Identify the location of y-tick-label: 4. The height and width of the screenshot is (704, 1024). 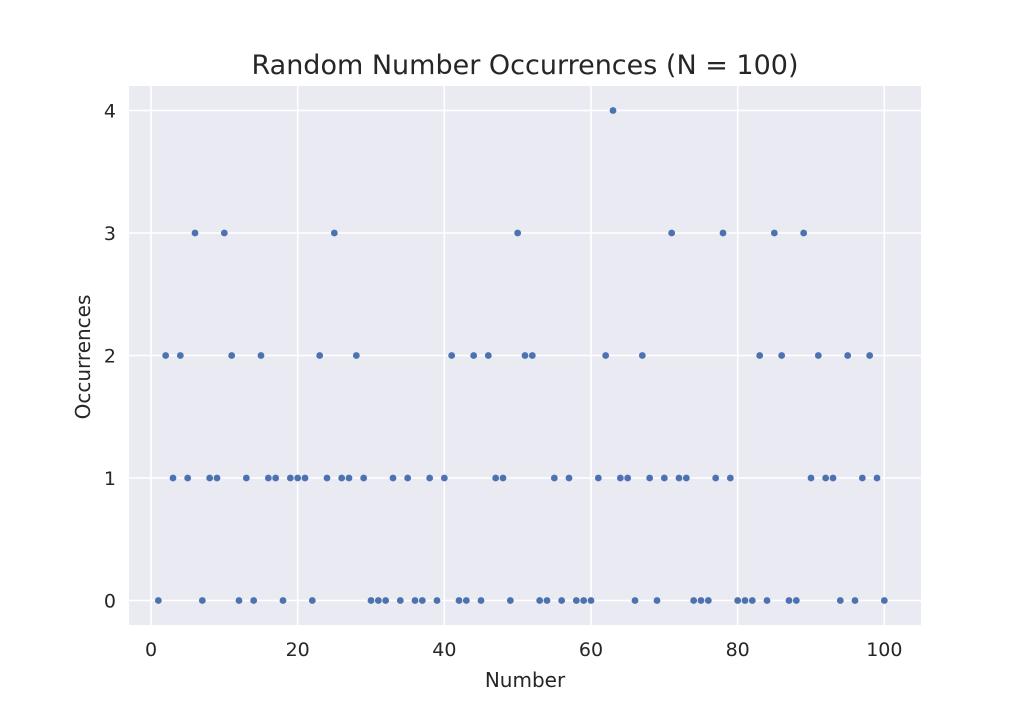
(110, 112).